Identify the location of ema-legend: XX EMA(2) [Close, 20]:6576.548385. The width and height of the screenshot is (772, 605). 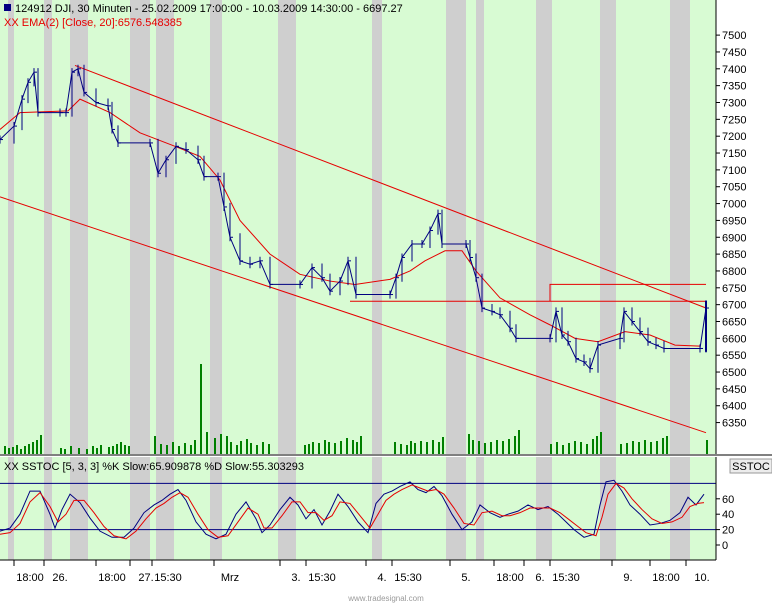
(93, 23).